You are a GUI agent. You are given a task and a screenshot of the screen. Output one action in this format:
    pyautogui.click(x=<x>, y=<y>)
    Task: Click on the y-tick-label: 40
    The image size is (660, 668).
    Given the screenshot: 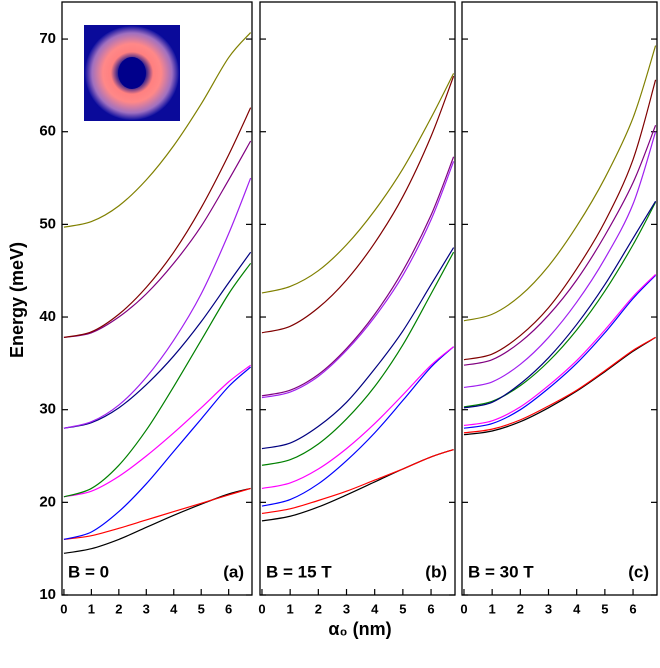 What is the action you would take?
    pyautogui.click(x=47, y=316)
    